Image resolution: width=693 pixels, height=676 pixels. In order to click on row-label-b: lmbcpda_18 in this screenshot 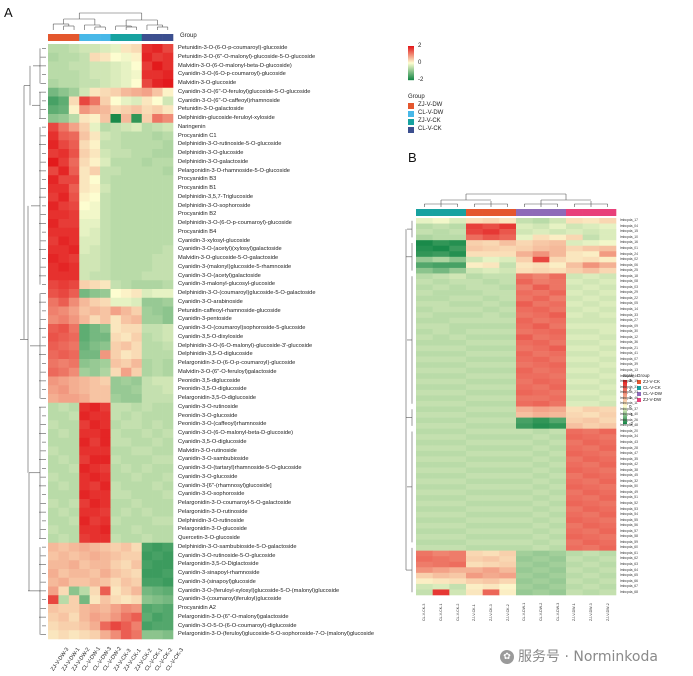, I will do `click(629, 275)`.